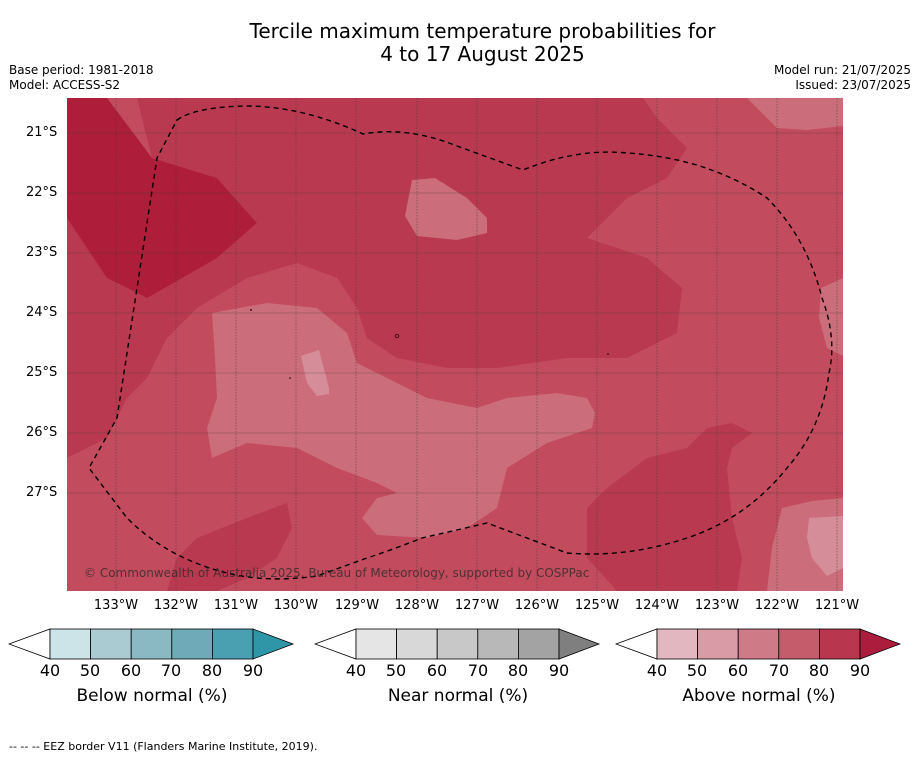 The width and height of the screenshot is (919, 758). I want to click on above-60-north-blob, so click(446, 209).